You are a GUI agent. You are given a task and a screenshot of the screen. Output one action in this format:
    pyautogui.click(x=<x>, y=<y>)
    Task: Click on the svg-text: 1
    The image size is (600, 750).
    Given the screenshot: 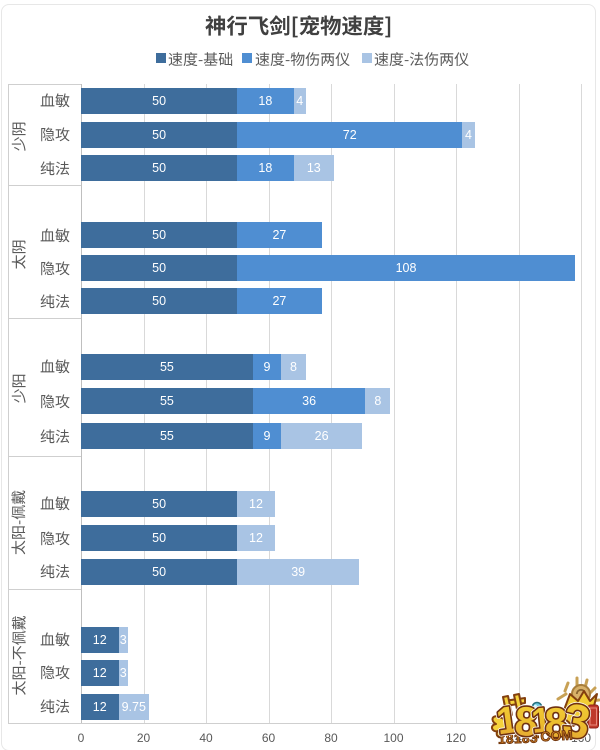 What is the action you would take?
    pyautogui.click(x=541, y=720)
    